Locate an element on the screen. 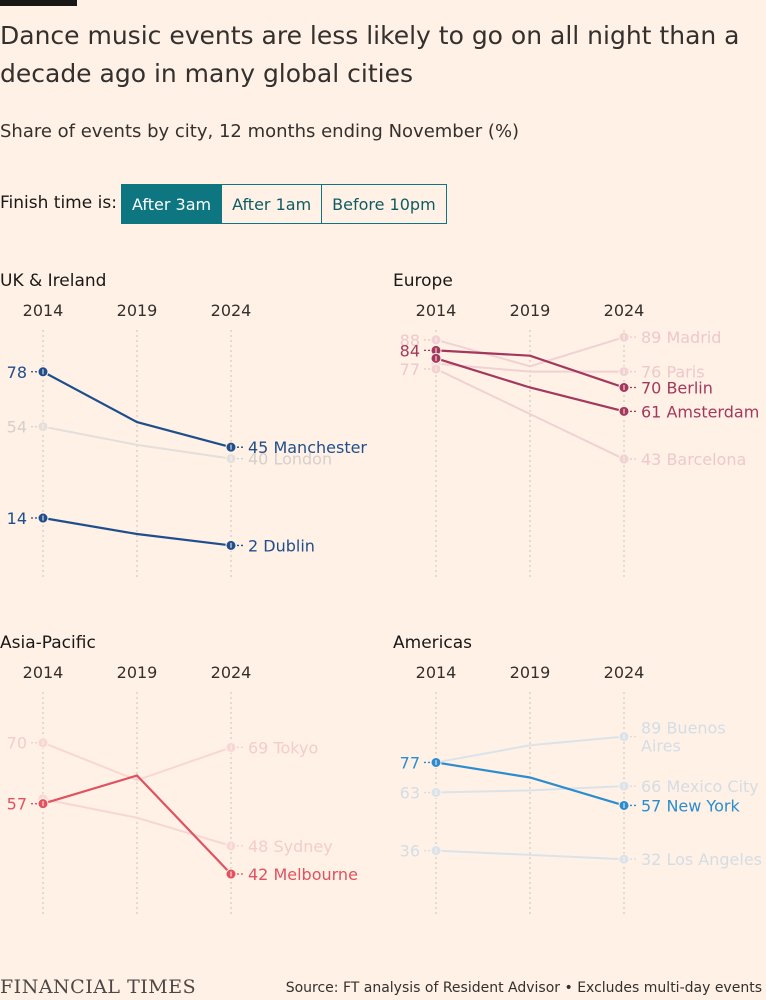 The image size is (766, 1000). americas-los-angeles-end-label: 32 Los Angeles is located at coordinates (701, 859).